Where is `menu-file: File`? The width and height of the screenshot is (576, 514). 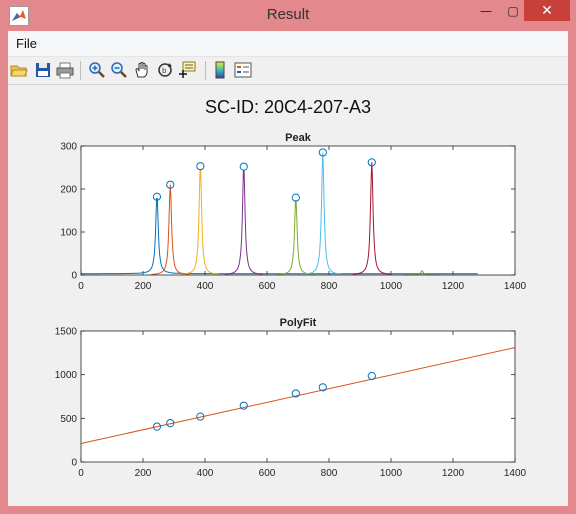 menu-file: File is located at coordinates (26, 43).